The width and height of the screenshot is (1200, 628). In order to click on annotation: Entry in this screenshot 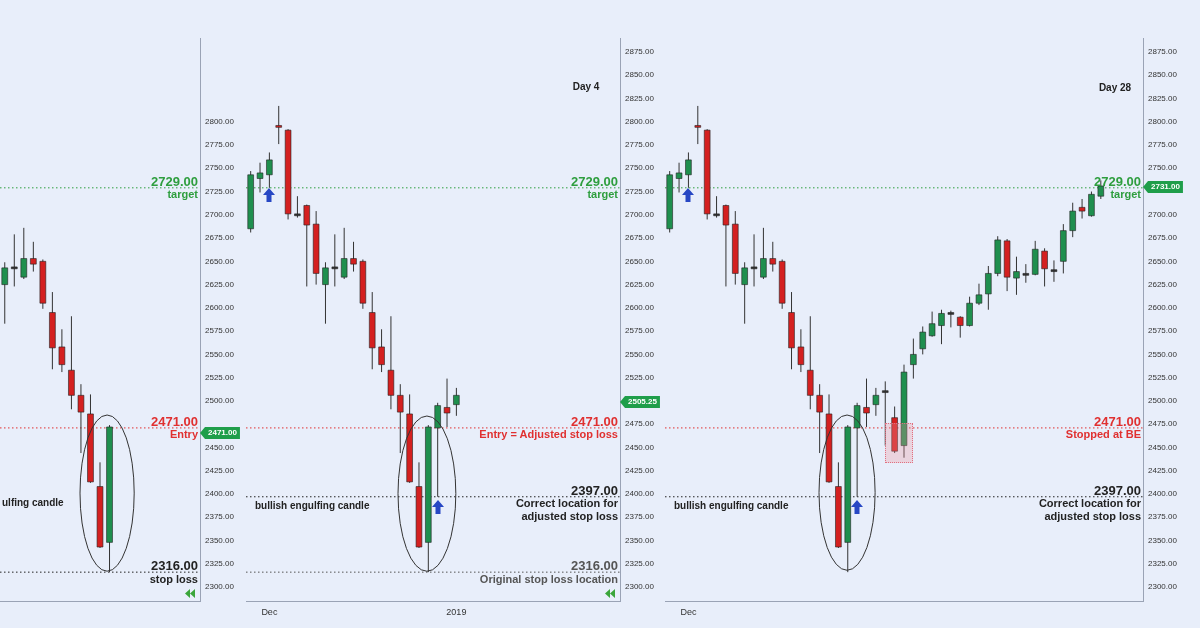, I will do `click(184, 434)`.